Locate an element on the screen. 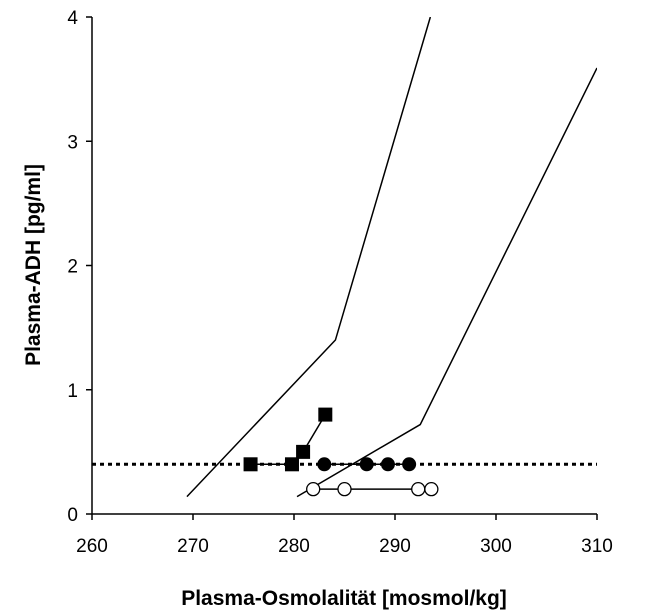  x-tick-label: 270 is located at coordinates (193, 546).